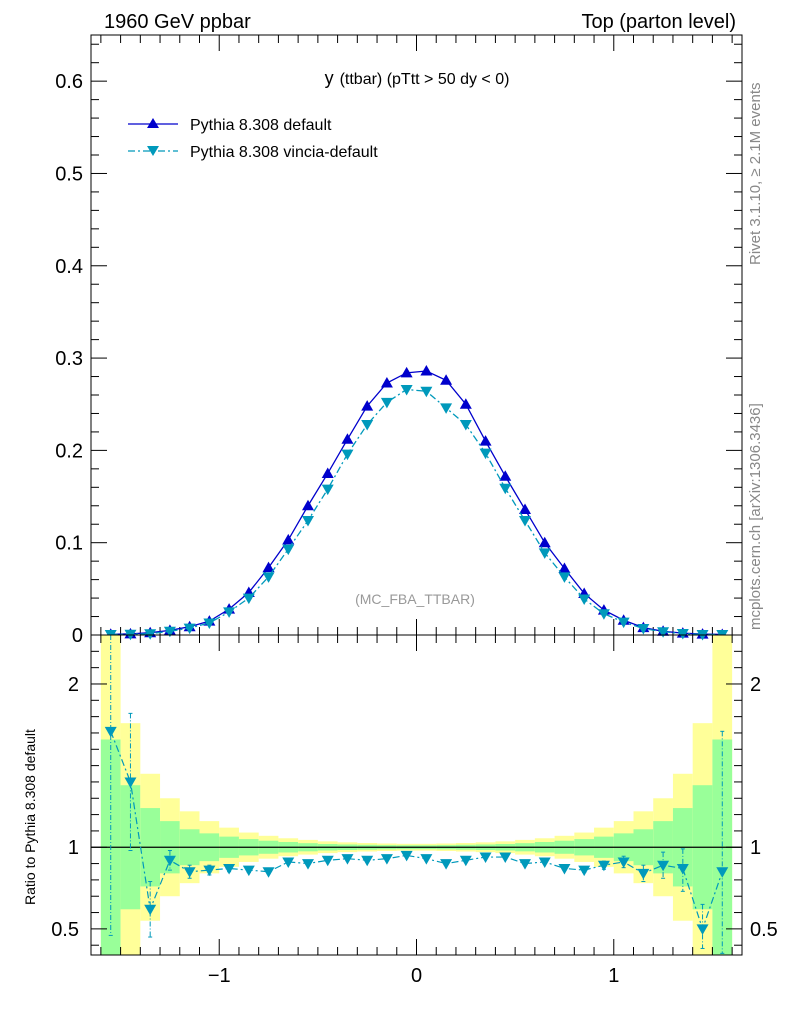 This screenshot has height=1024, width=786. What do you see at coordinates (177, 22) in the screenshot?
I see `header-left: 1960 GeV ppbar` at bounding box center [177, 22].